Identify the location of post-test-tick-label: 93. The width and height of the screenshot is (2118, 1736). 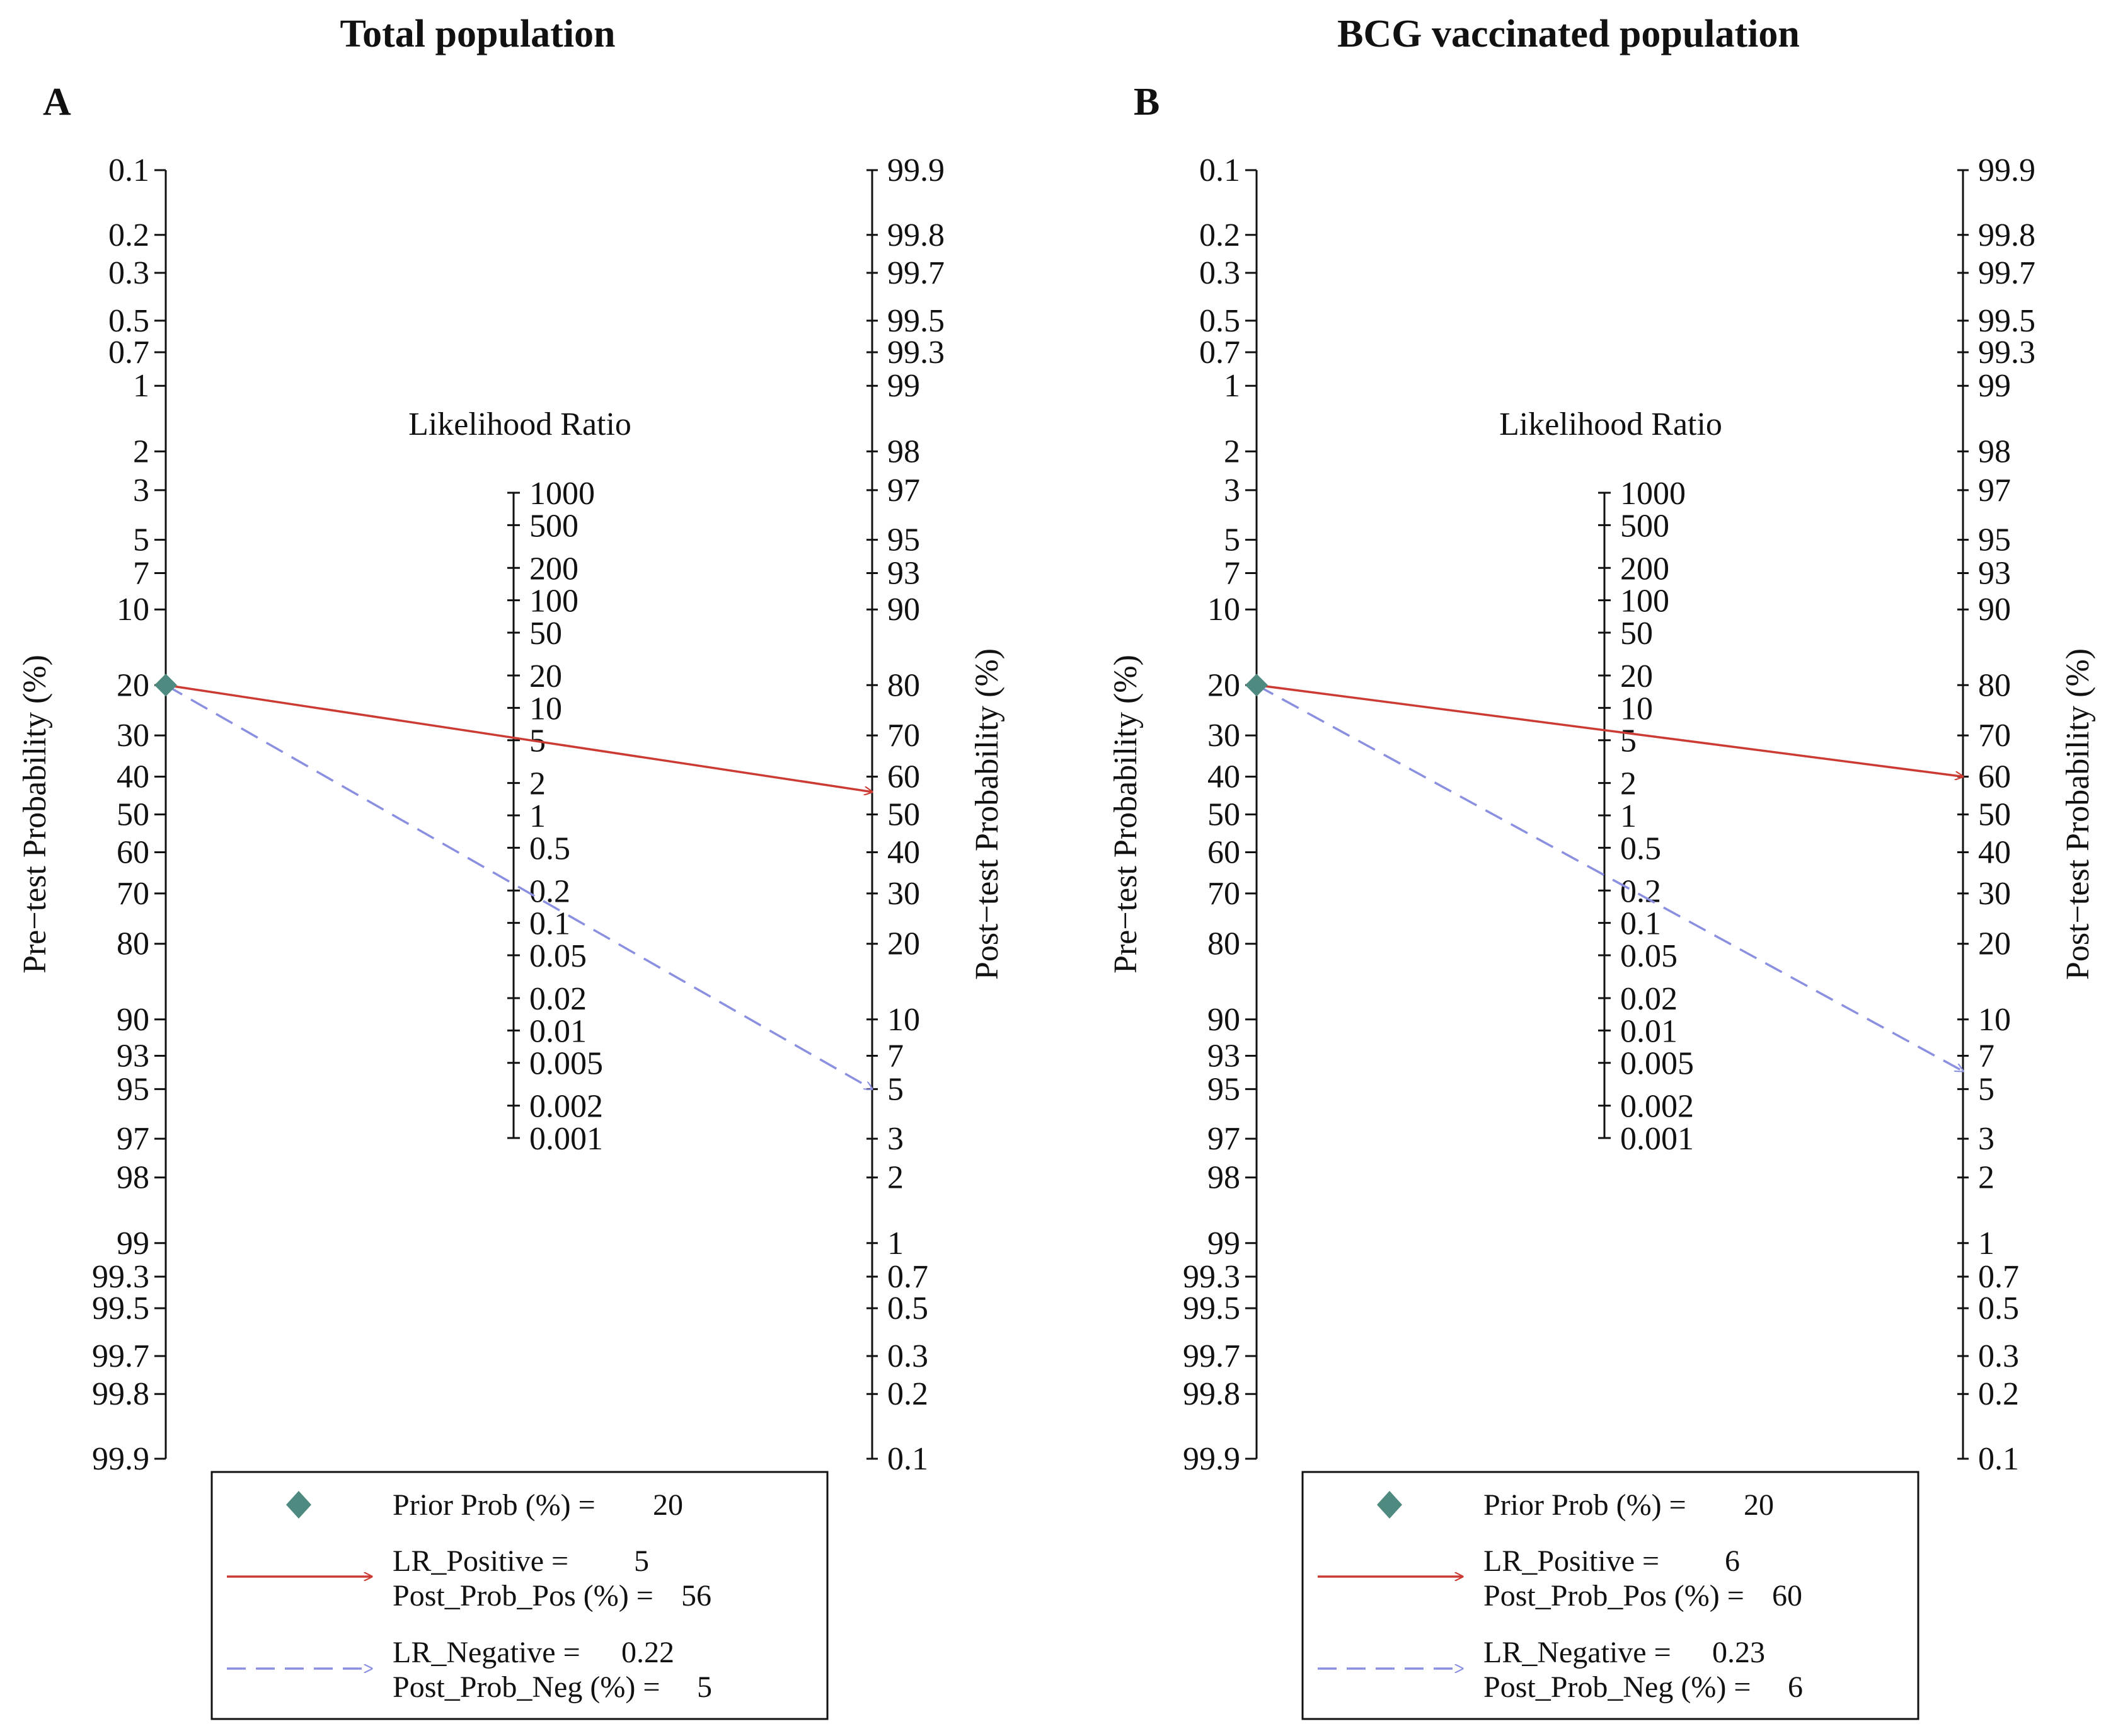
(903, 574).